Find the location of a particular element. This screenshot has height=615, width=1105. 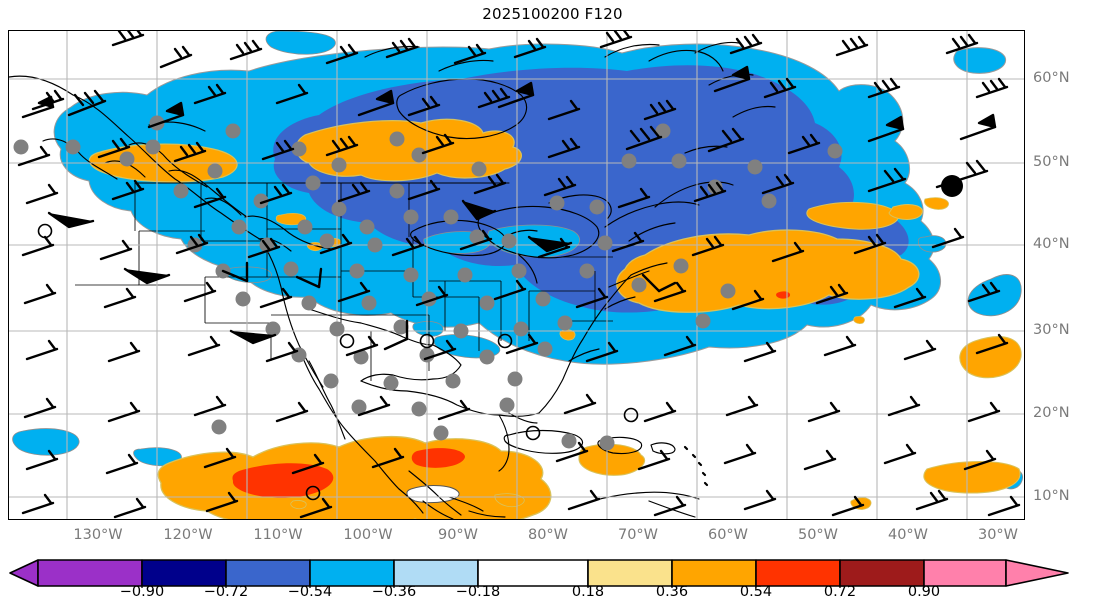

colorbar-cell-pink is located at coordinates (965, 573).